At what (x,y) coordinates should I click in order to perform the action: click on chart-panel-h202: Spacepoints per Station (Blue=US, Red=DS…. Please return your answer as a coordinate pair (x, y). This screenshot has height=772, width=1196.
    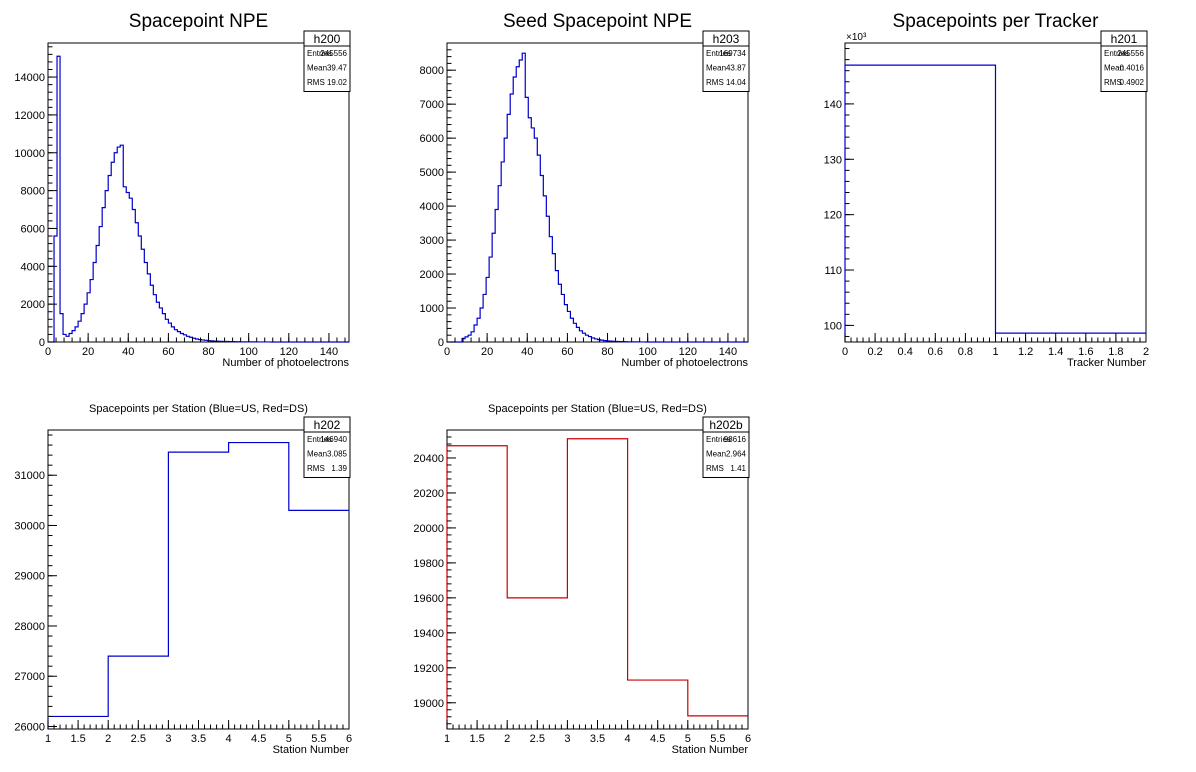
    Looking at the image, I should click on (183, 579).